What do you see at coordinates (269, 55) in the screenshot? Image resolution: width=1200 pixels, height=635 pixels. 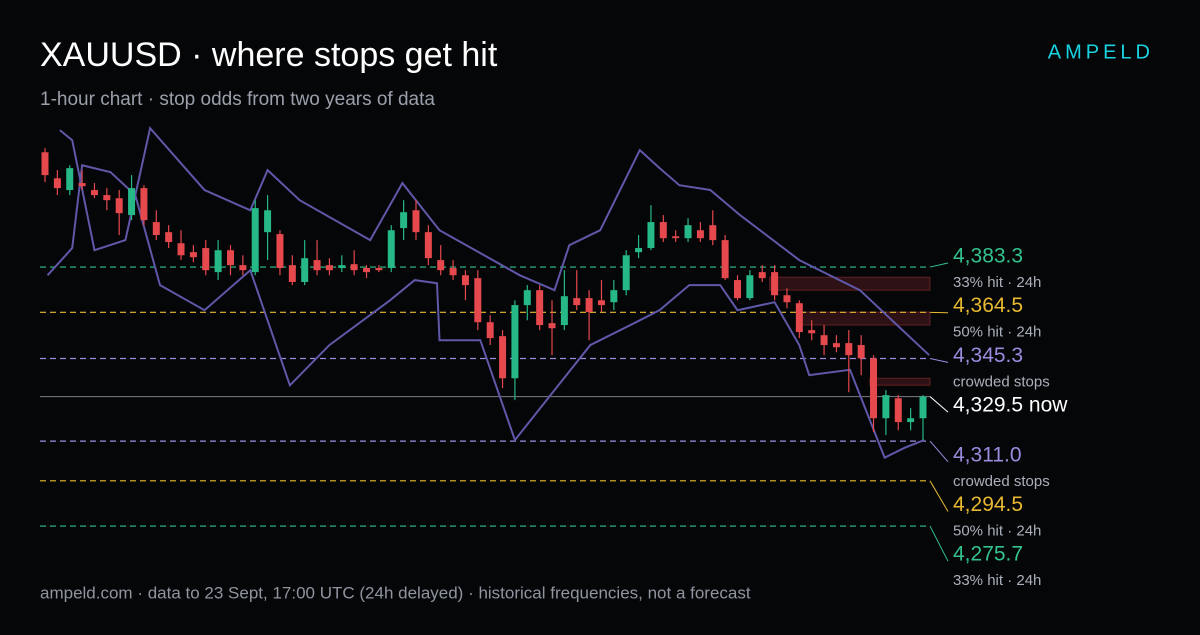 I see `chart-title: XAUUSD · where stops get hit` at bounding box center [269, 55].